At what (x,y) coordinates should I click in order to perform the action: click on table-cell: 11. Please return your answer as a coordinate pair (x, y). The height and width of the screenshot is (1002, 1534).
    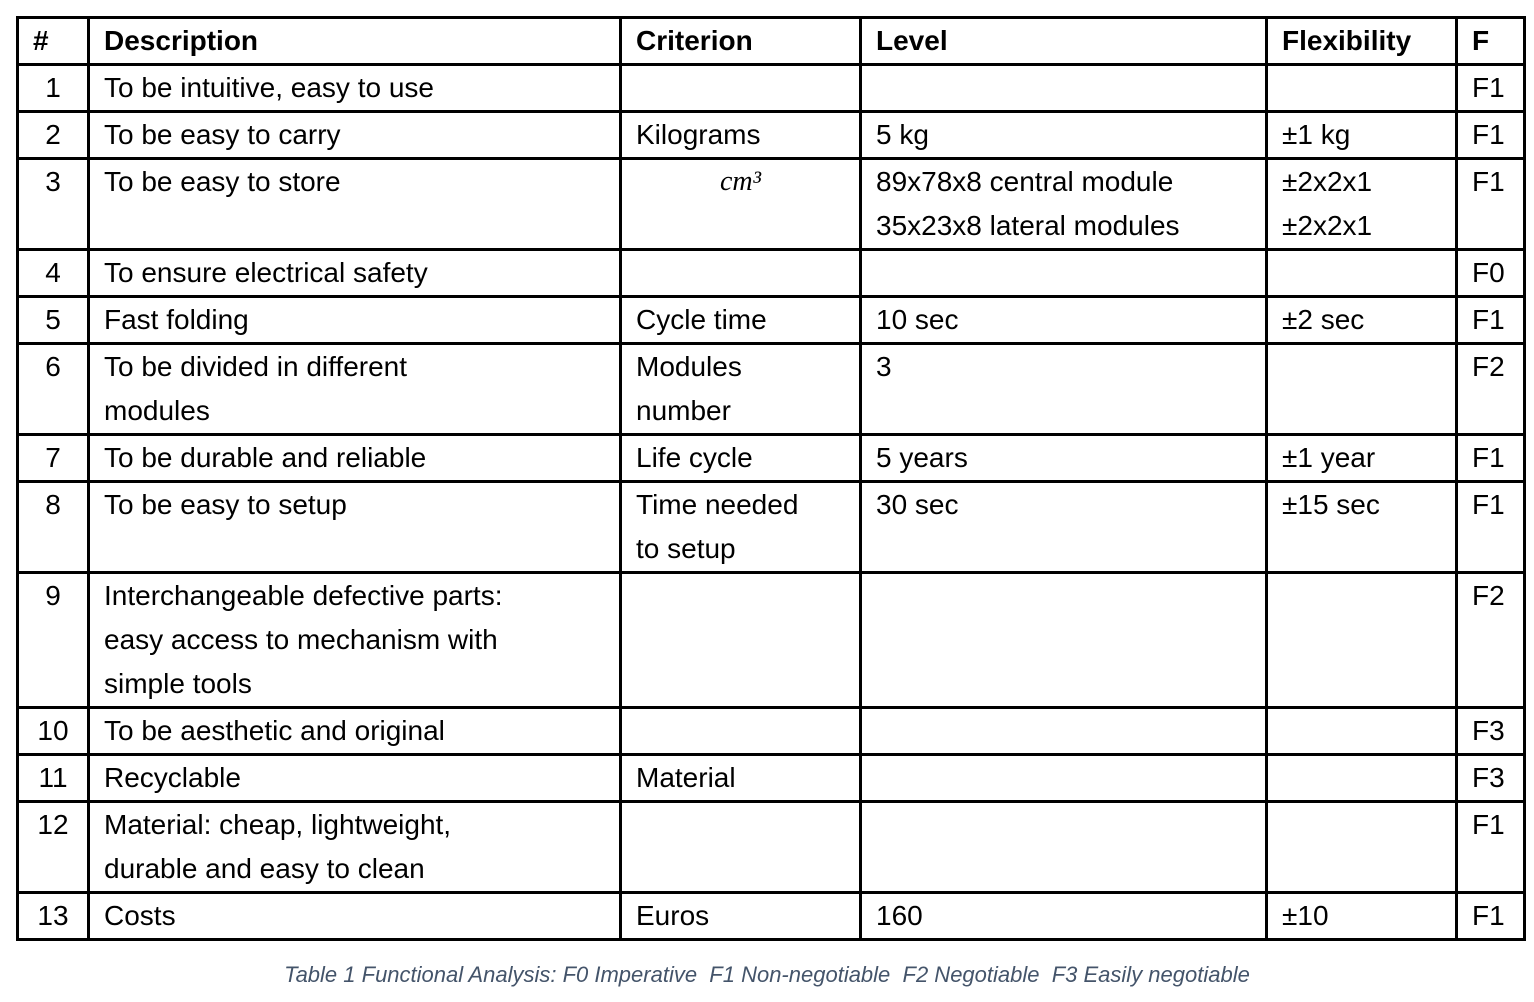
    Looking at the image, I should click on (53, 778).